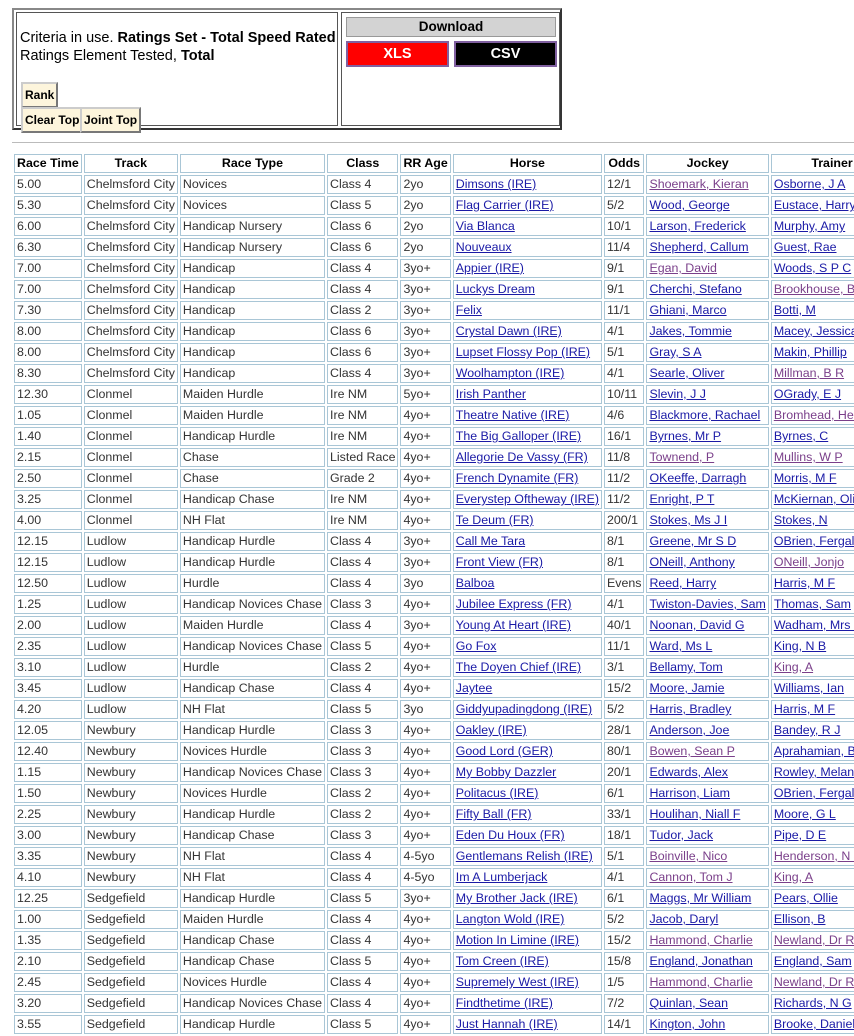  What do you see at coordinates (516, 898) in the screenshot?
I see `horse-link: My Brother Jack (IRE)` at bounding box center [516, 898].